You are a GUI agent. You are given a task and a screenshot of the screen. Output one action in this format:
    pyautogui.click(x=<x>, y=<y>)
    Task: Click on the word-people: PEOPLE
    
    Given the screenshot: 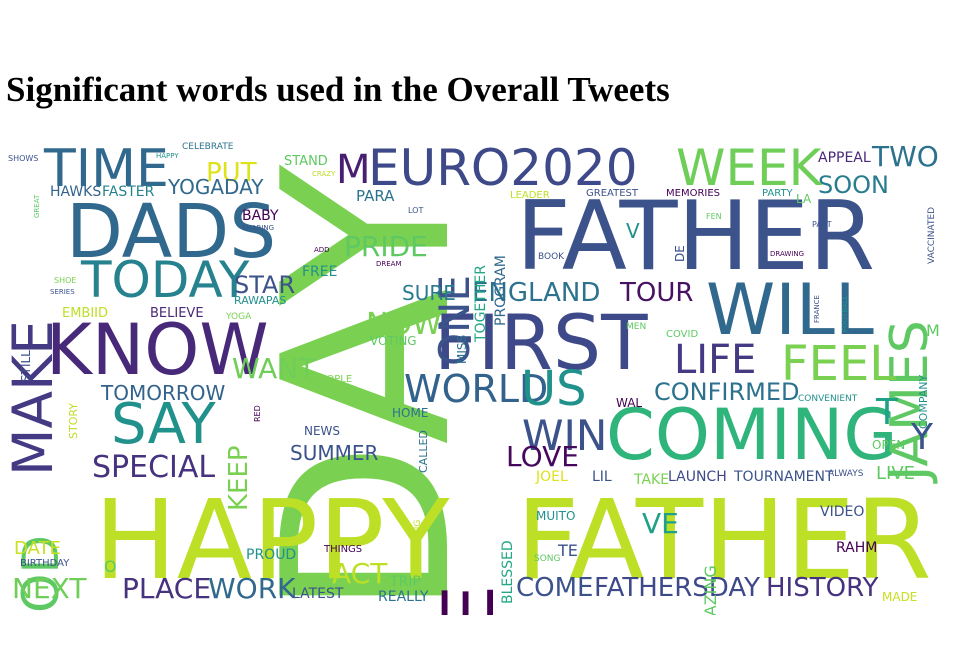 What is the action you would take?
    pyautogui.click(x=333, y=379)
    